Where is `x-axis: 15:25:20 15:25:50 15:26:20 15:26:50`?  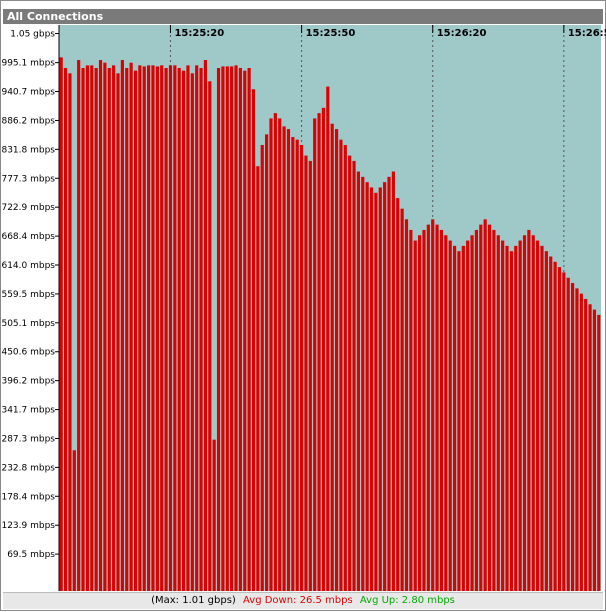 x-axis: 15:25:20 15:25:50 15:26:20 15:26:50 is located at coordinates (387, 32).